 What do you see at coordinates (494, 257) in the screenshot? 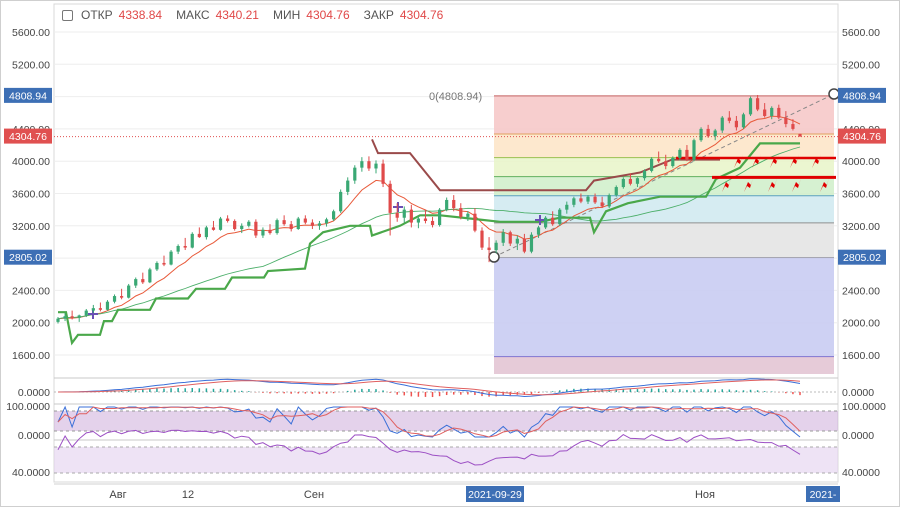
I see `fib-anchor-start` at bounding box center [494, 257].